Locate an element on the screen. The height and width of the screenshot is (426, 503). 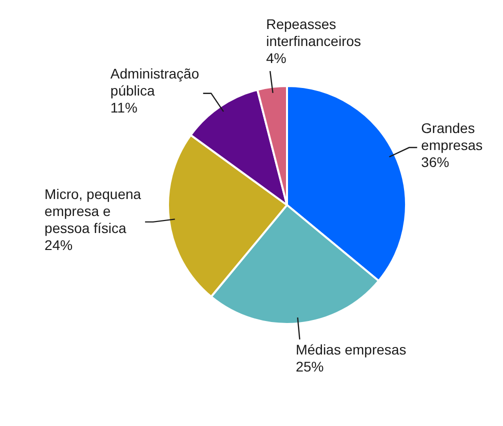
data-label: 24% is located at coordinates (58, 244).